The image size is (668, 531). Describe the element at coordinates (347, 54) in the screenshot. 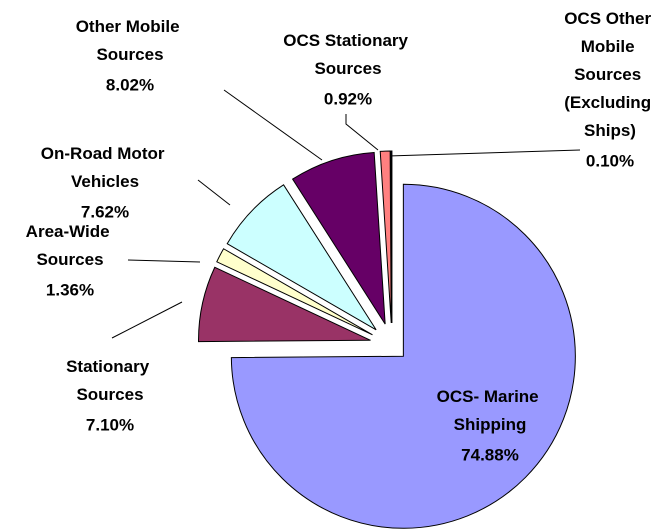

I see `slice-label: OCS Stationary Sources` at that location.